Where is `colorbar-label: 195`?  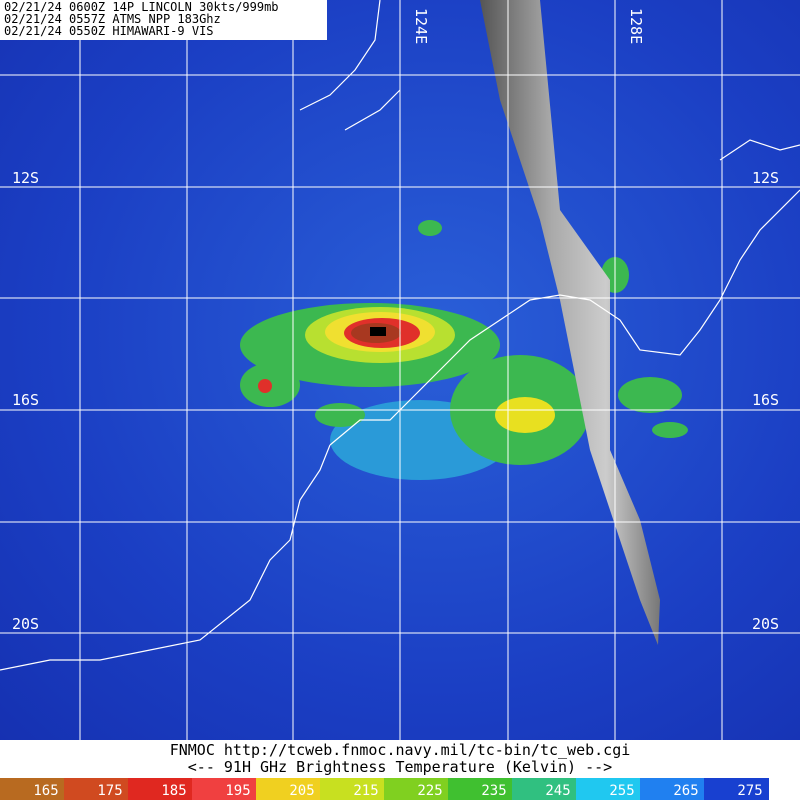
colorbar-label: 195 is located at coordinates (237, 791).